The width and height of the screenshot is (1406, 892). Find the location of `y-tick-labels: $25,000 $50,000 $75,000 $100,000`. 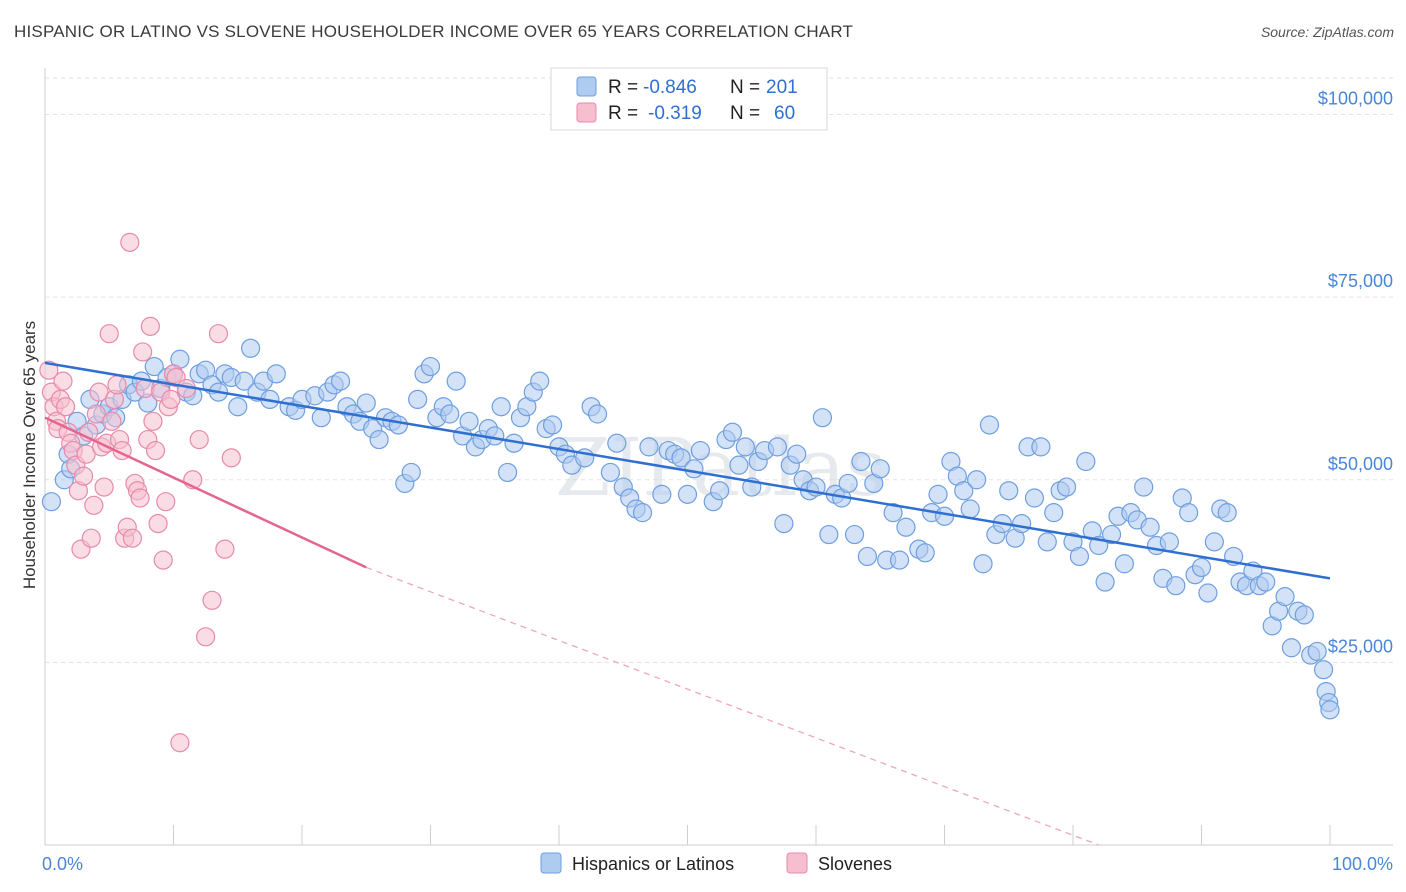

y-tick-labels: $25,000 $50,000 $75,000 $100,000 is located at coordinates (1355, 373).